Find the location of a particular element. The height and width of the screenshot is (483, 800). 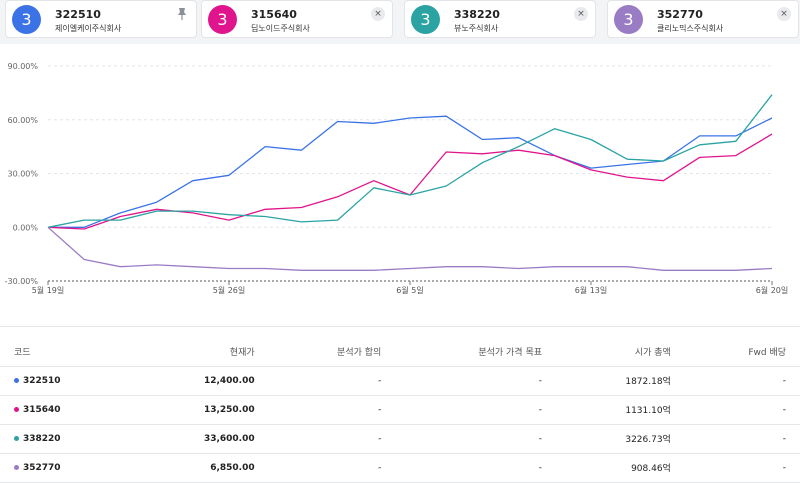

stock-name: 뷰노주식회사 is located at coordinates (476, 28).